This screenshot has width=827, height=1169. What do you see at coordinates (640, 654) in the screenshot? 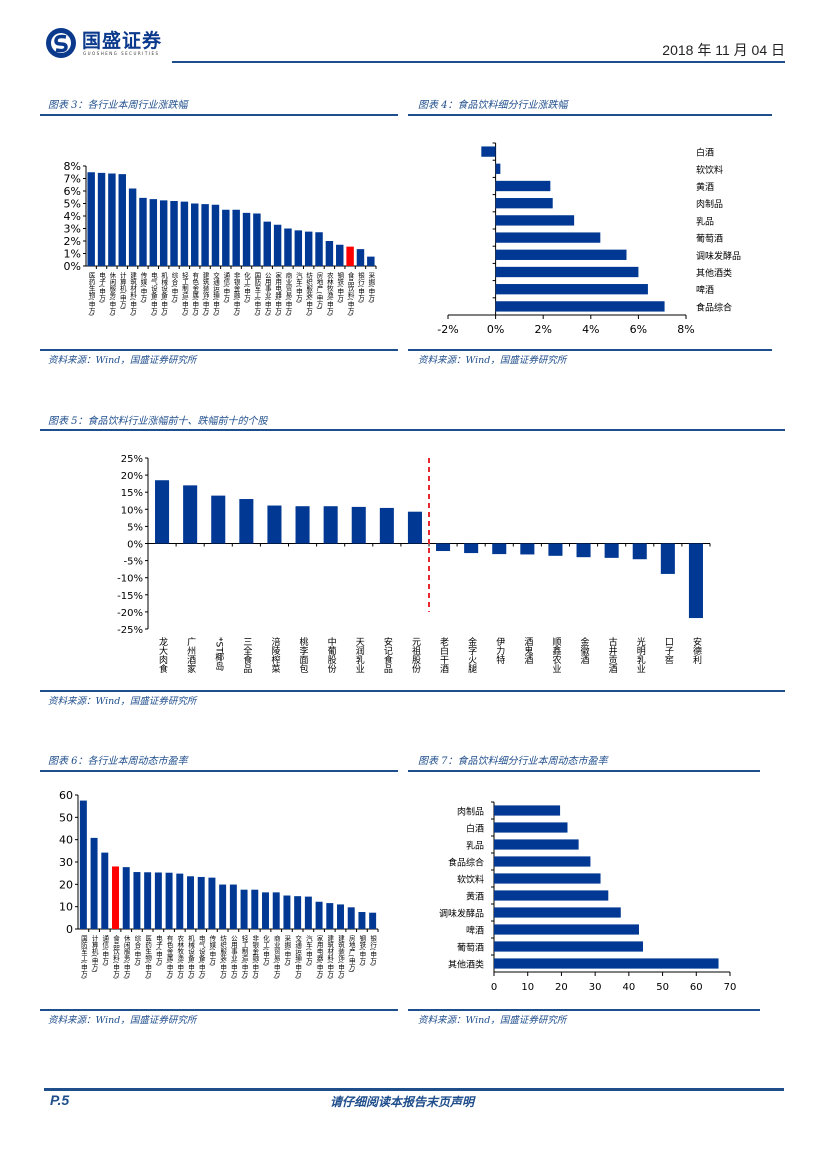
I see `x-tick-label: 光明乳业` at bounding box center [640, 654].